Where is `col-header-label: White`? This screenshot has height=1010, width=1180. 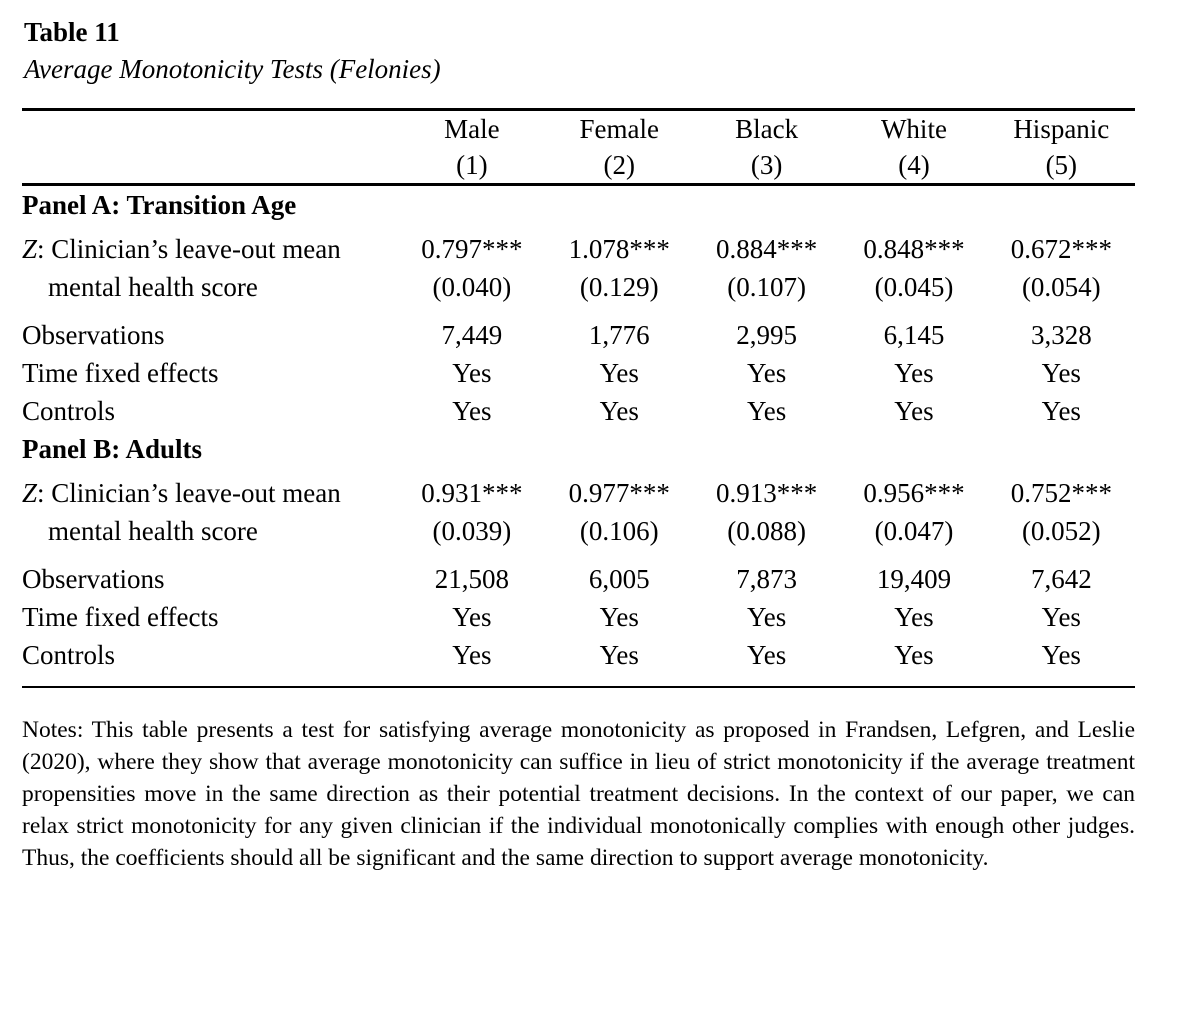 col-header-label: White is located at coordinates (913, 129).